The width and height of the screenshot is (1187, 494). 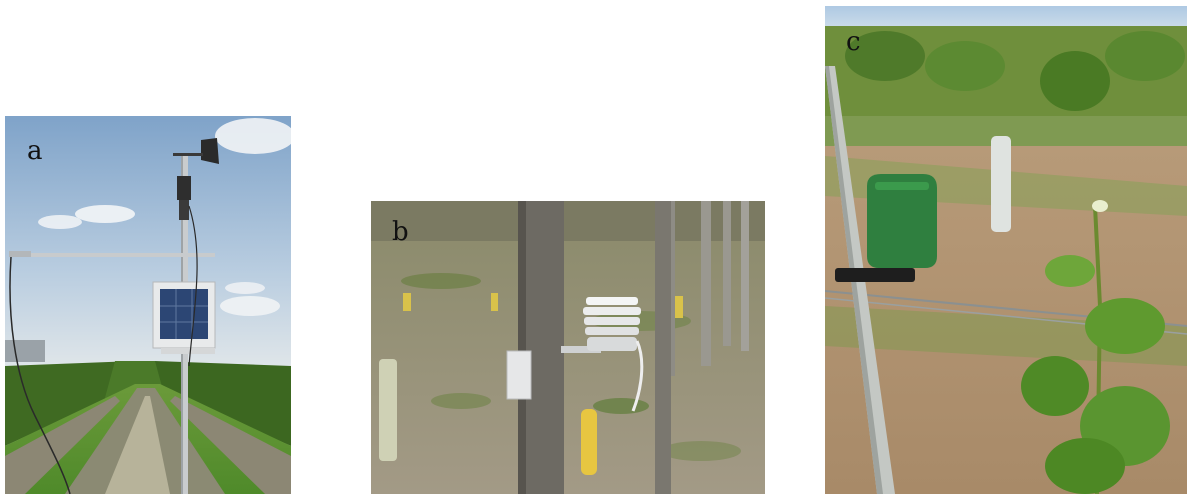 What do you see at coordinates (853, 42) in the screenshot?
I see `panel-label-c: c` at bounding box center [853, 42].